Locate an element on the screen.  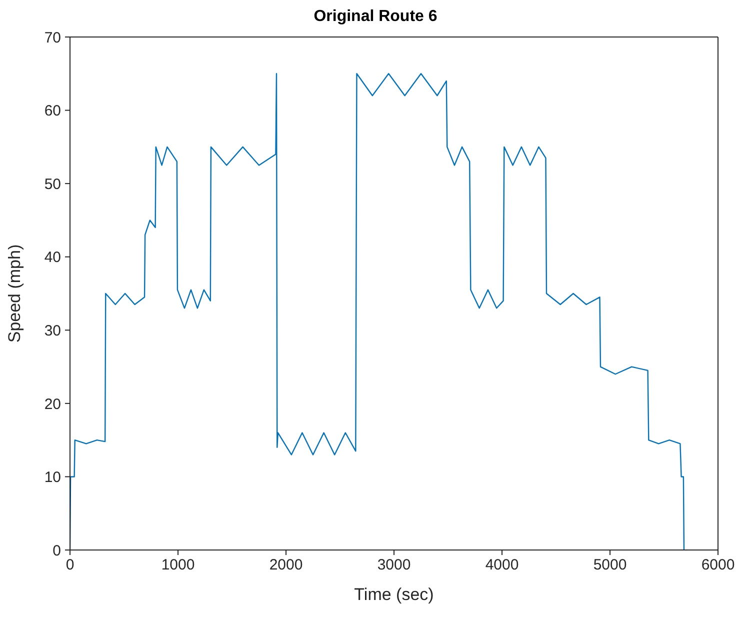
y-tick-label: 50 is located at coordinates (52, 184).